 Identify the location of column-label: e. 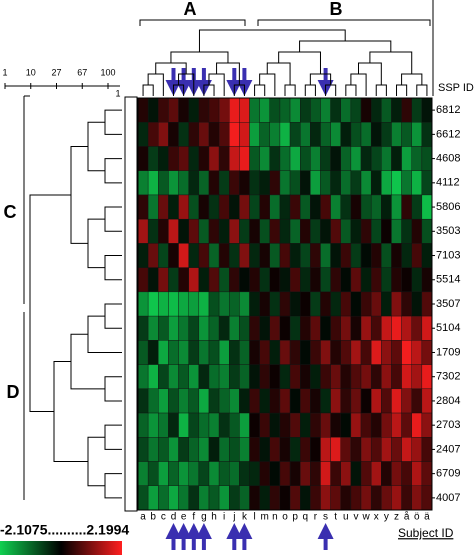
(184, 517).